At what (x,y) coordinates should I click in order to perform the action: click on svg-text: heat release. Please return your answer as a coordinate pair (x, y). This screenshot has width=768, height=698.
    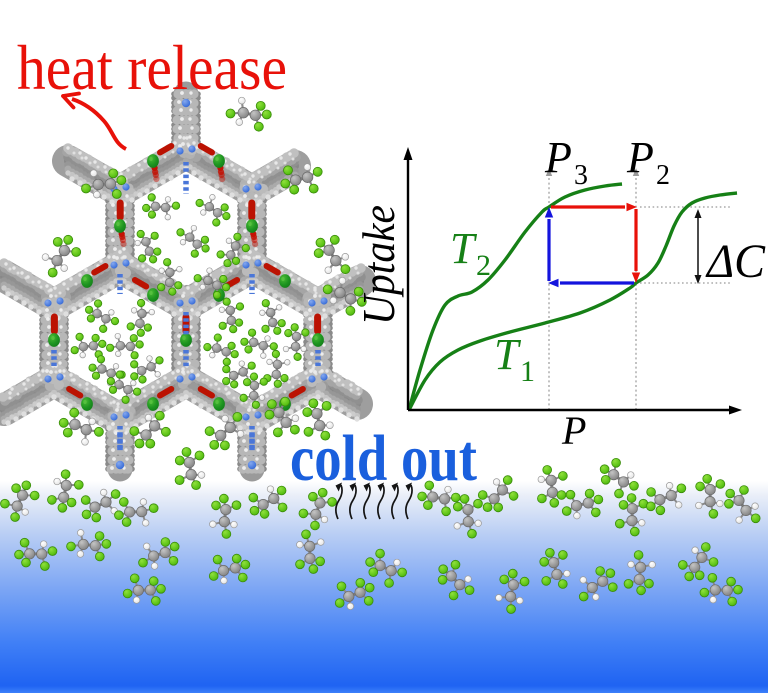
    Looking at the image, I should click on (152, 68).